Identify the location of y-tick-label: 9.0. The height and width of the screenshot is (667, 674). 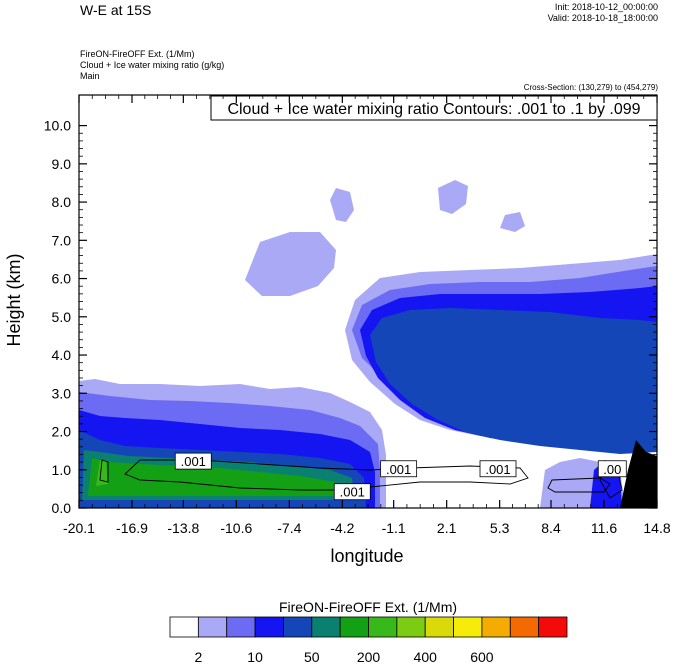
(62, 164).